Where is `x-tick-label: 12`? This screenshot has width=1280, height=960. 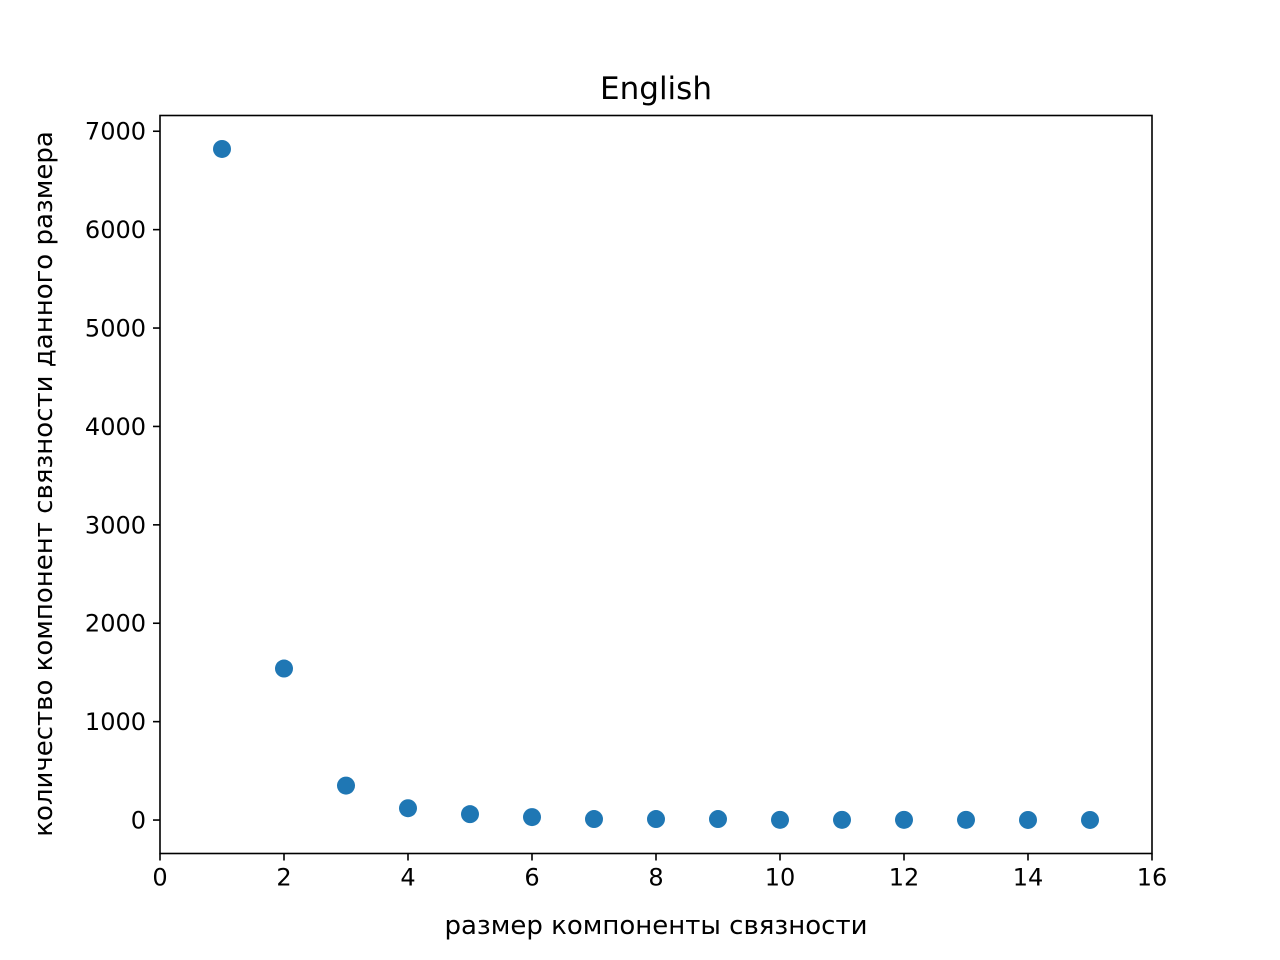 x-tick-label: 12 is located at coordinates (904, 878).